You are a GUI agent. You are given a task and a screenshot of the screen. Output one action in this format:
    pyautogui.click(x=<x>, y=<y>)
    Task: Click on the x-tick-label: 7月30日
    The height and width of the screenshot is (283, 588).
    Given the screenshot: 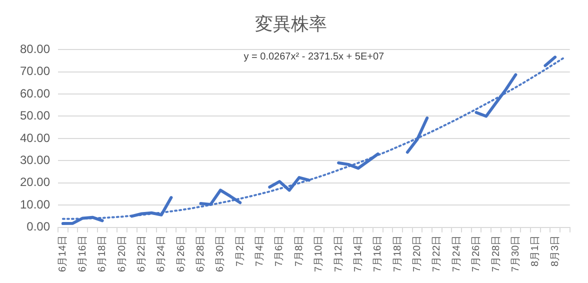 What is the action you would take?
    pyautogui.click(x=516, y=253)
    